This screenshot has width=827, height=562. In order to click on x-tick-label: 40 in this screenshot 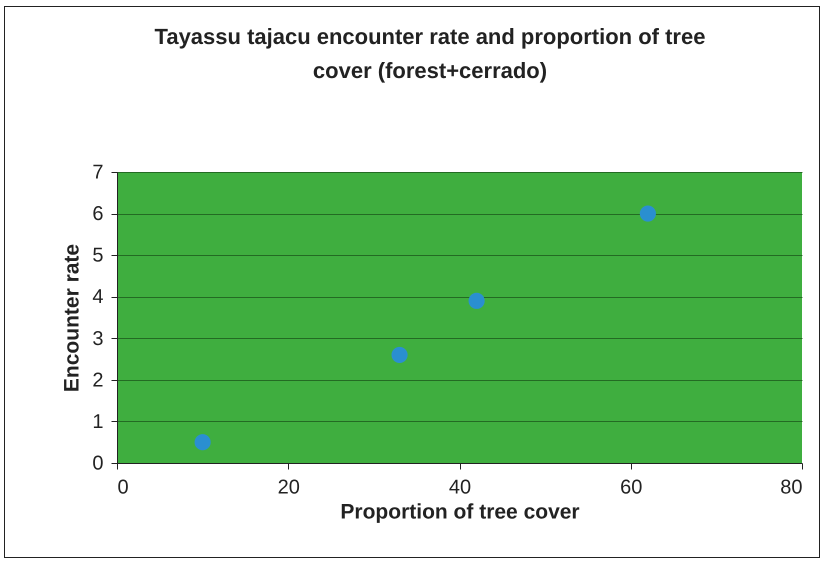, I will do `click(460, 487)`.